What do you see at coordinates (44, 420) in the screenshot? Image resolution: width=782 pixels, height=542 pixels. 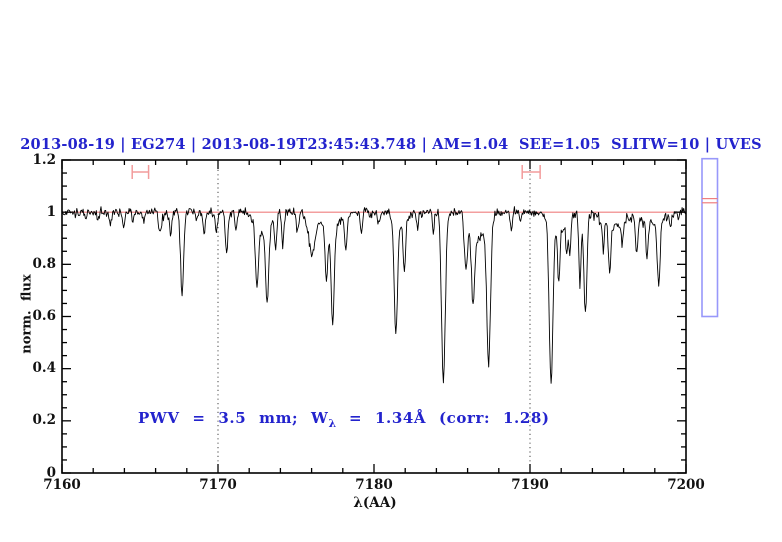 I see `y-tick-label: 0.2` at bounding box center [44, 420].